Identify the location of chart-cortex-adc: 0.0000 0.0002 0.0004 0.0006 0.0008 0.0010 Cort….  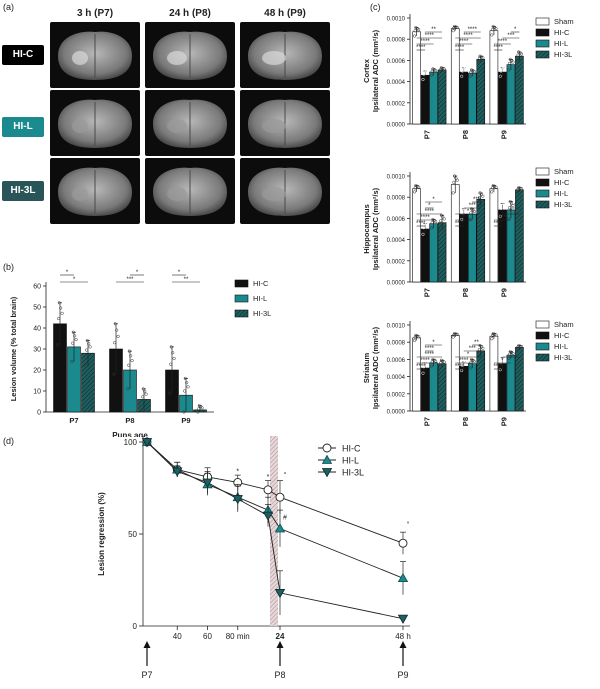
(468, 76).